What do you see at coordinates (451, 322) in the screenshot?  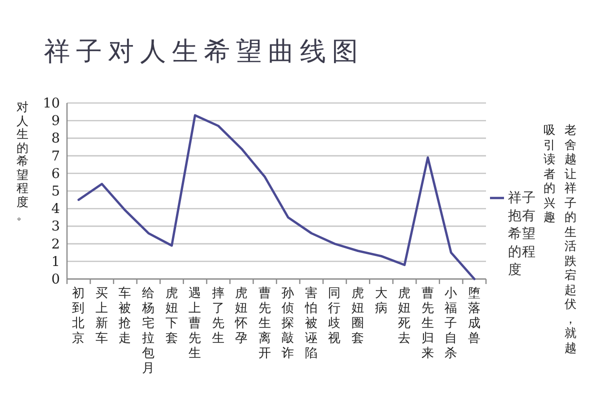 I see `x-tick-label: 小福子自杀` at bounding box center [451, 322].